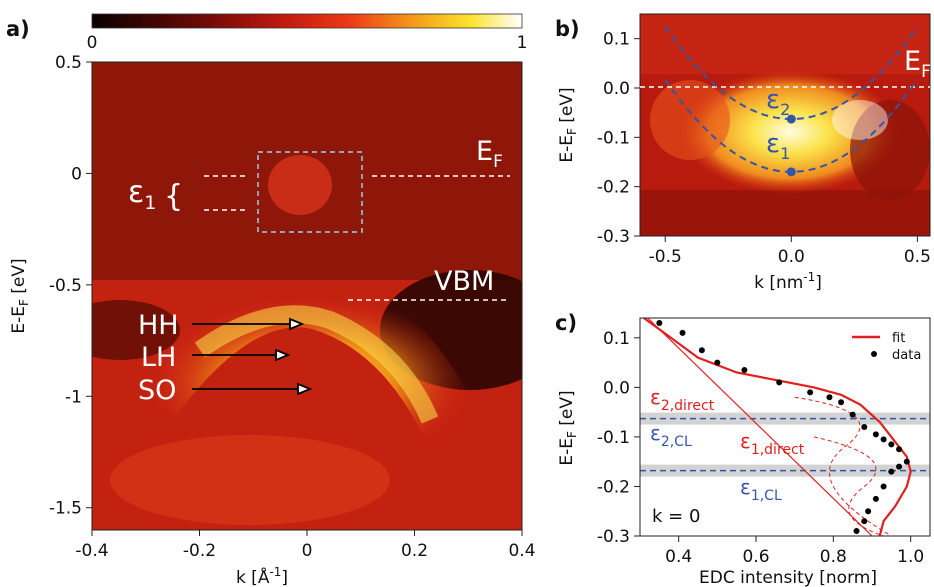  I want to click on panel-c-data-points, so click(783, 427).